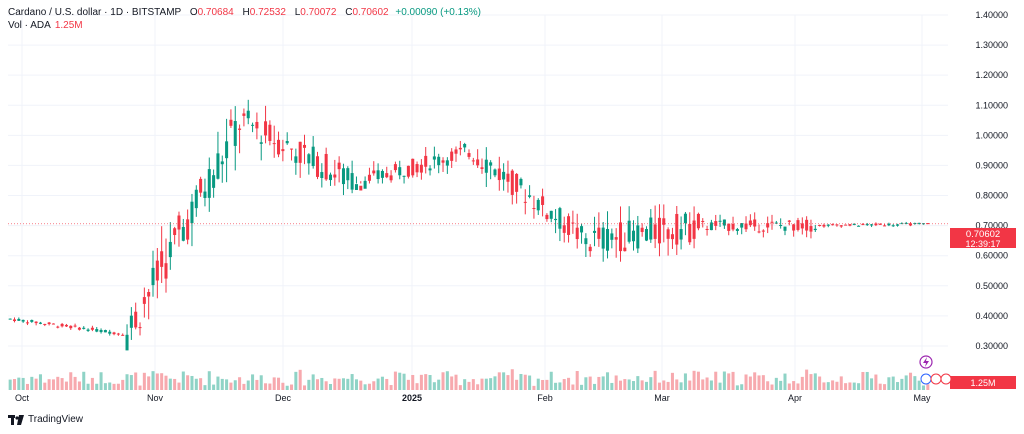 This screenshot has height=434, width=1024. Describe the element at coordinates (935, 370) in the screenshot. I see `event-icons` at that location.